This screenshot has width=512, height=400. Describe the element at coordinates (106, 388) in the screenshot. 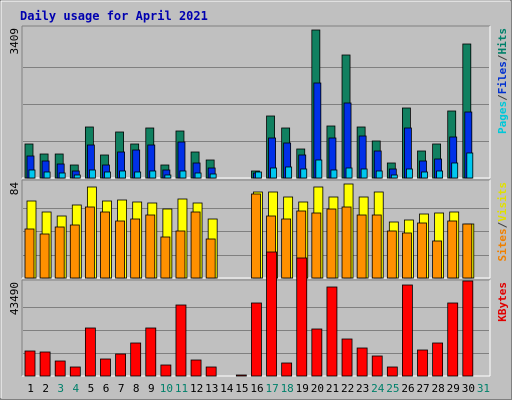

I see `x-tick-label-6: 6` at that location.